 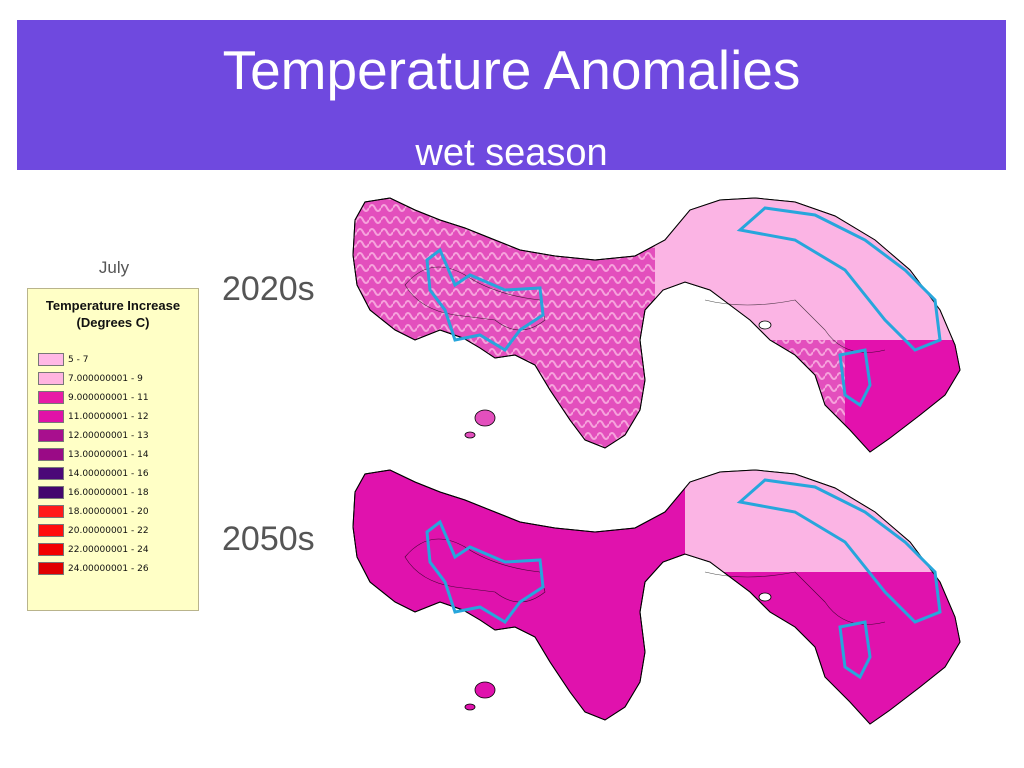 I want to click on legend-item: 5 - 7, so click(x=63, y=359).